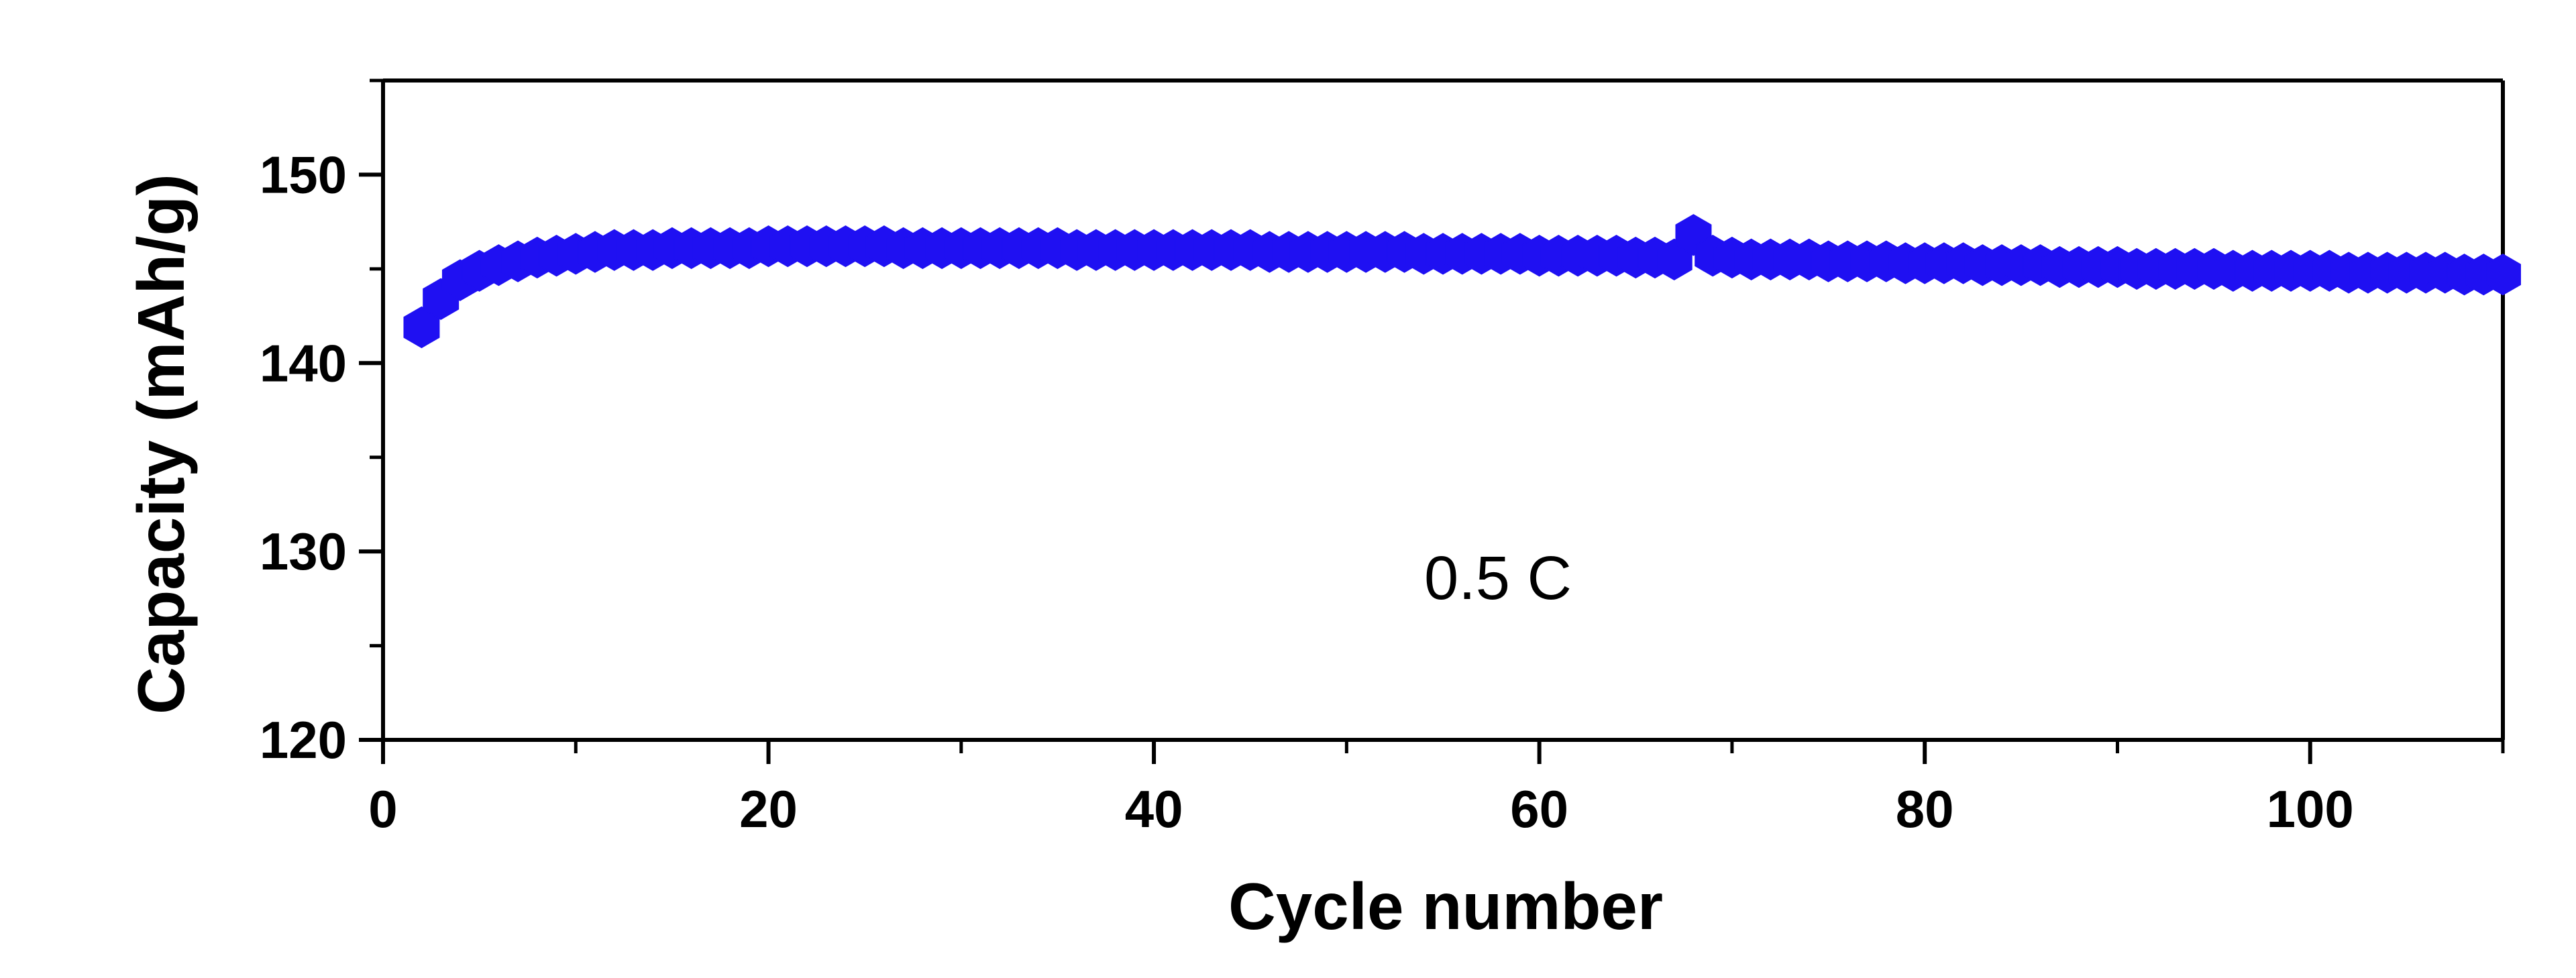  I want to click on y-axis-title: Capacity (mAh/g), so click(161, 444).